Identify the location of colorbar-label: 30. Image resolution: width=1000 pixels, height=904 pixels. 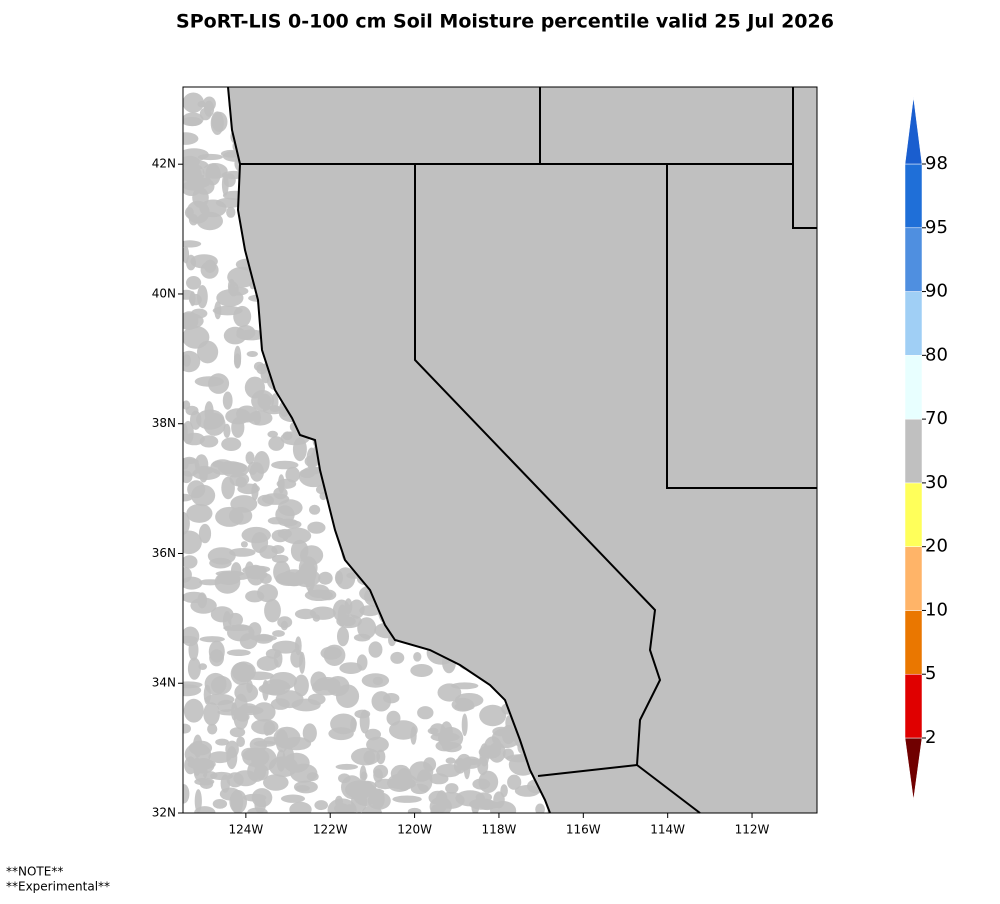
(936, 482).